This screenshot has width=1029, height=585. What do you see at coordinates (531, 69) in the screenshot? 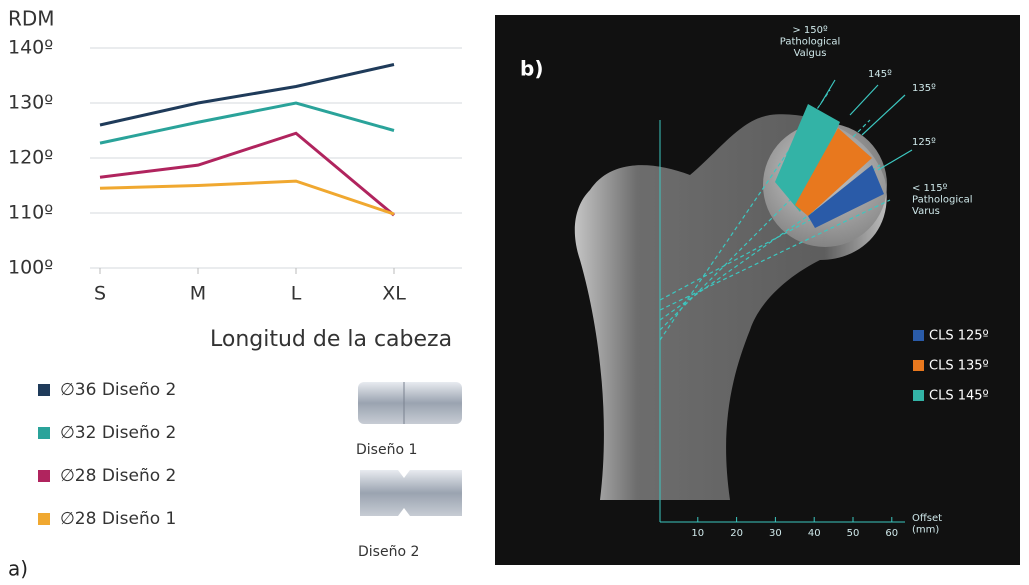
I see `panel-label: b)` at bounding box center [531, 69].